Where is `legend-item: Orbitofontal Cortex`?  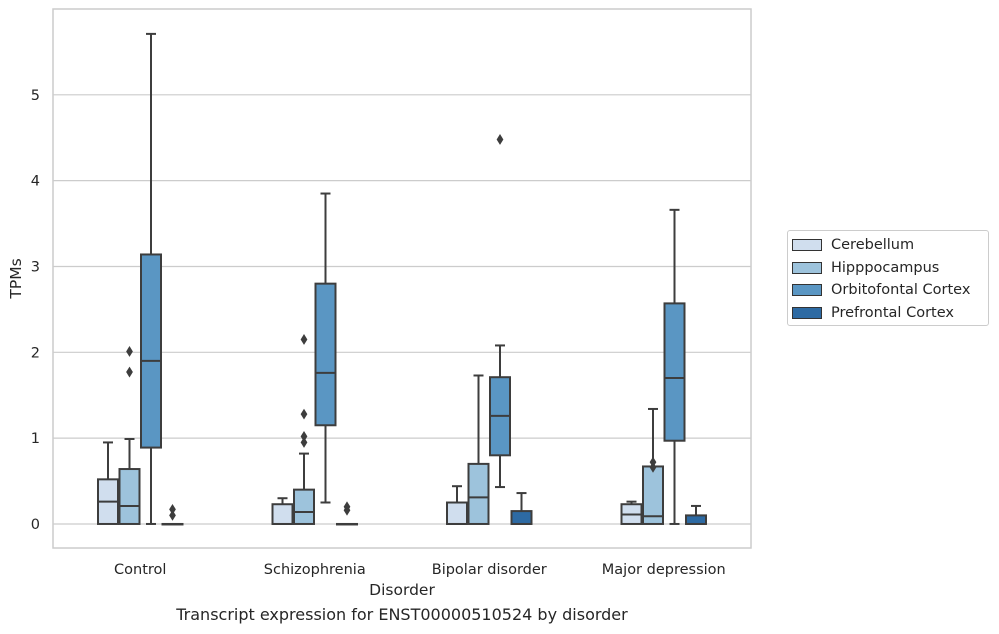
legend-item: Orbitofontal Cortex is located at coordinates (881, 290).